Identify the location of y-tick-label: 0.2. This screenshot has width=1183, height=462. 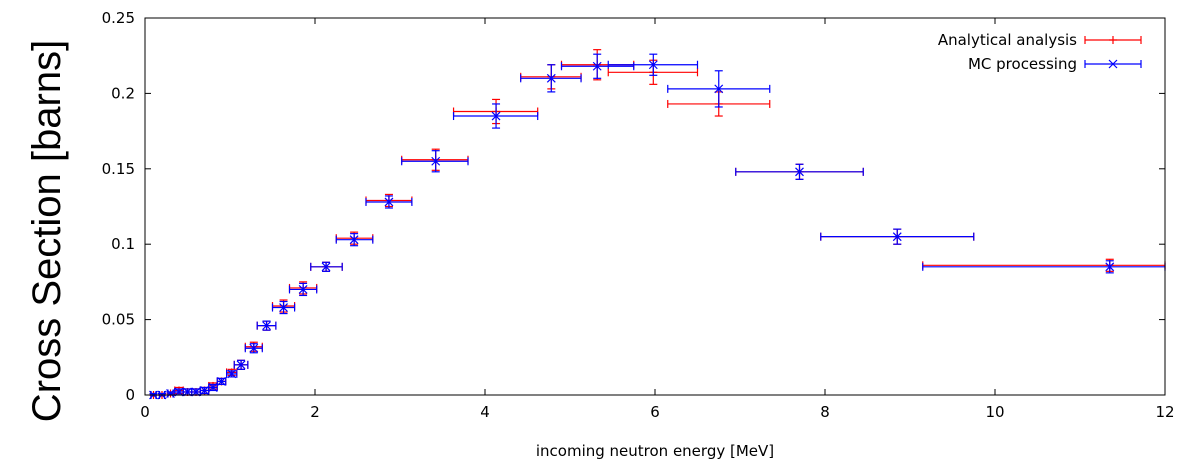
(123, 93).